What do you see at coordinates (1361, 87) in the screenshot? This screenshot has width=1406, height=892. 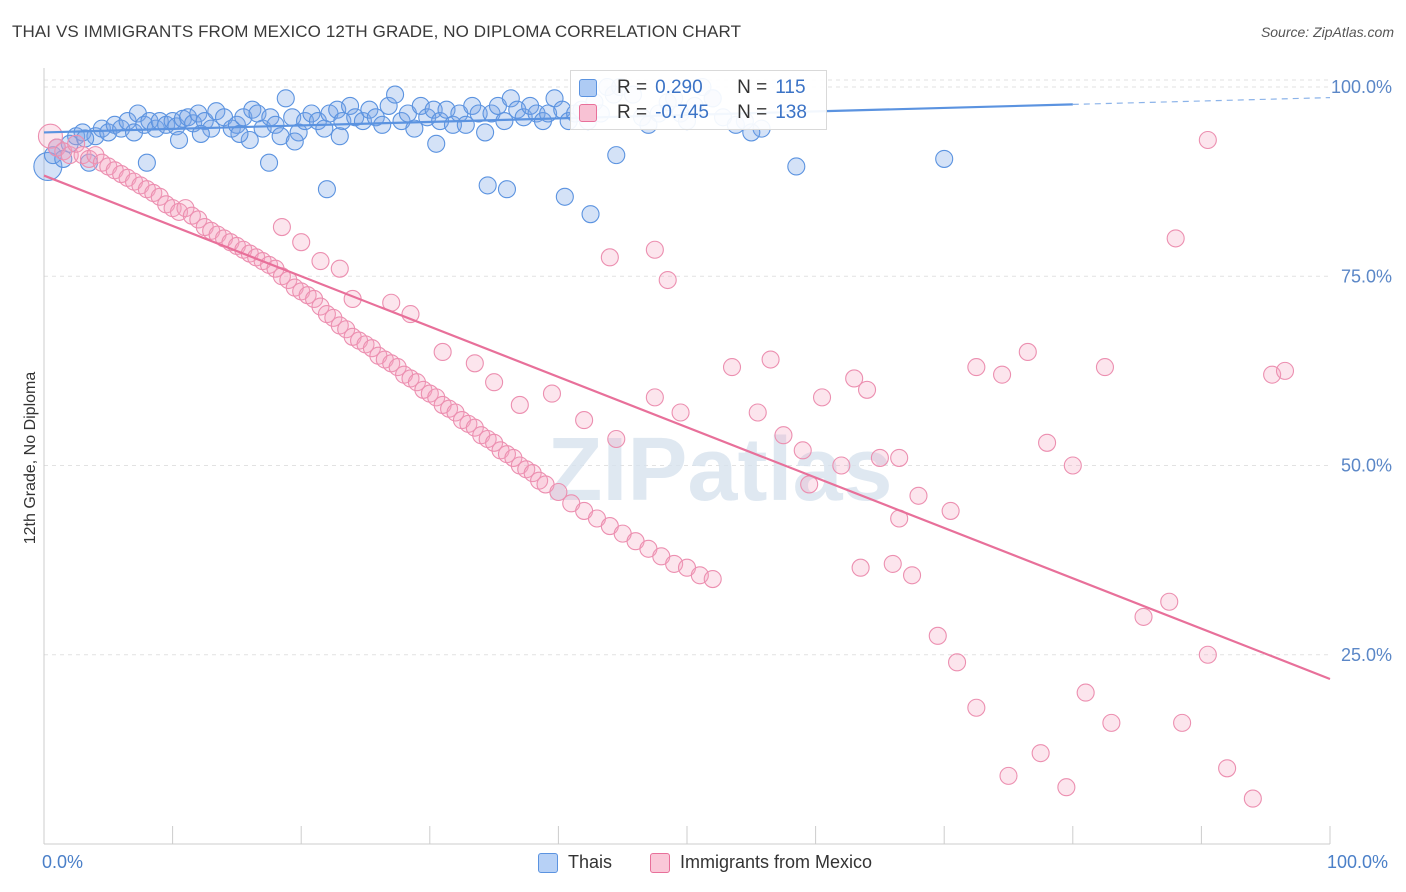 I see `y-tick-label: 100.0%` at bounding box center [1361, 87].